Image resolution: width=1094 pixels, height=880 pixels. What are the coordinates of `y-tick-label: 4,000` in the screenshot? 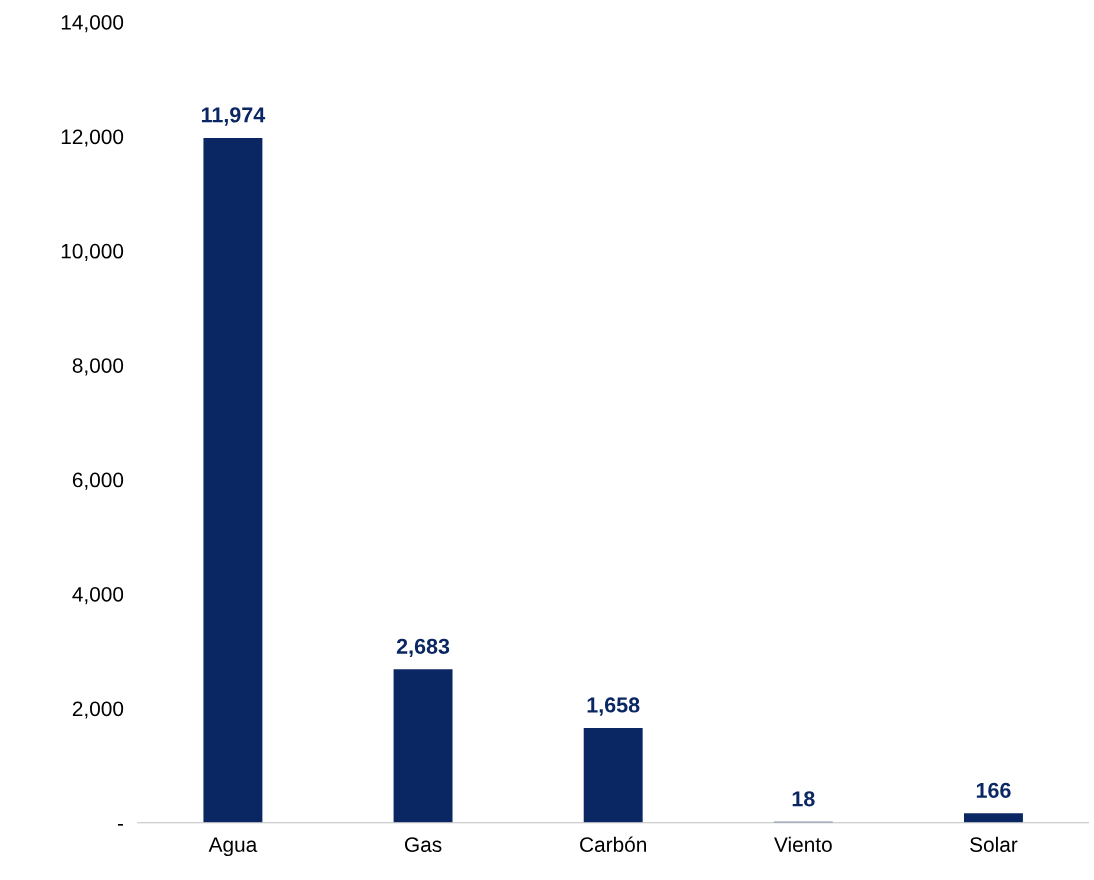 It's located at (98, 596).